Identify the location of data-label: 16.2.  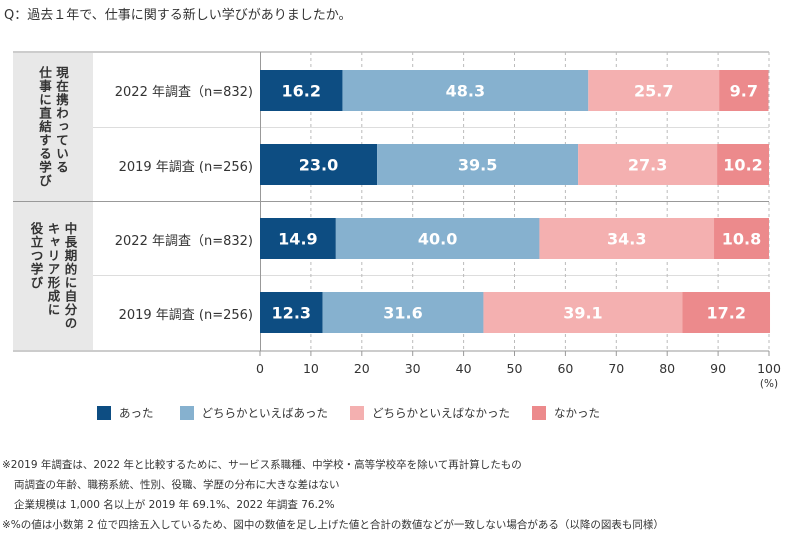
(300, 91).